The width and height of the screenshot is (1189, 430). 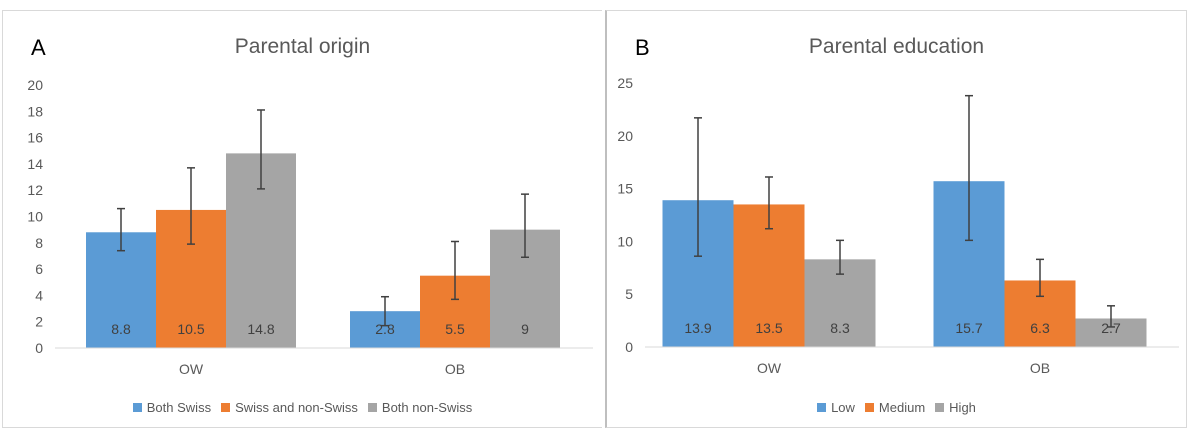 I want to click on y-tick-label: 6, so click(x=39, y=269).